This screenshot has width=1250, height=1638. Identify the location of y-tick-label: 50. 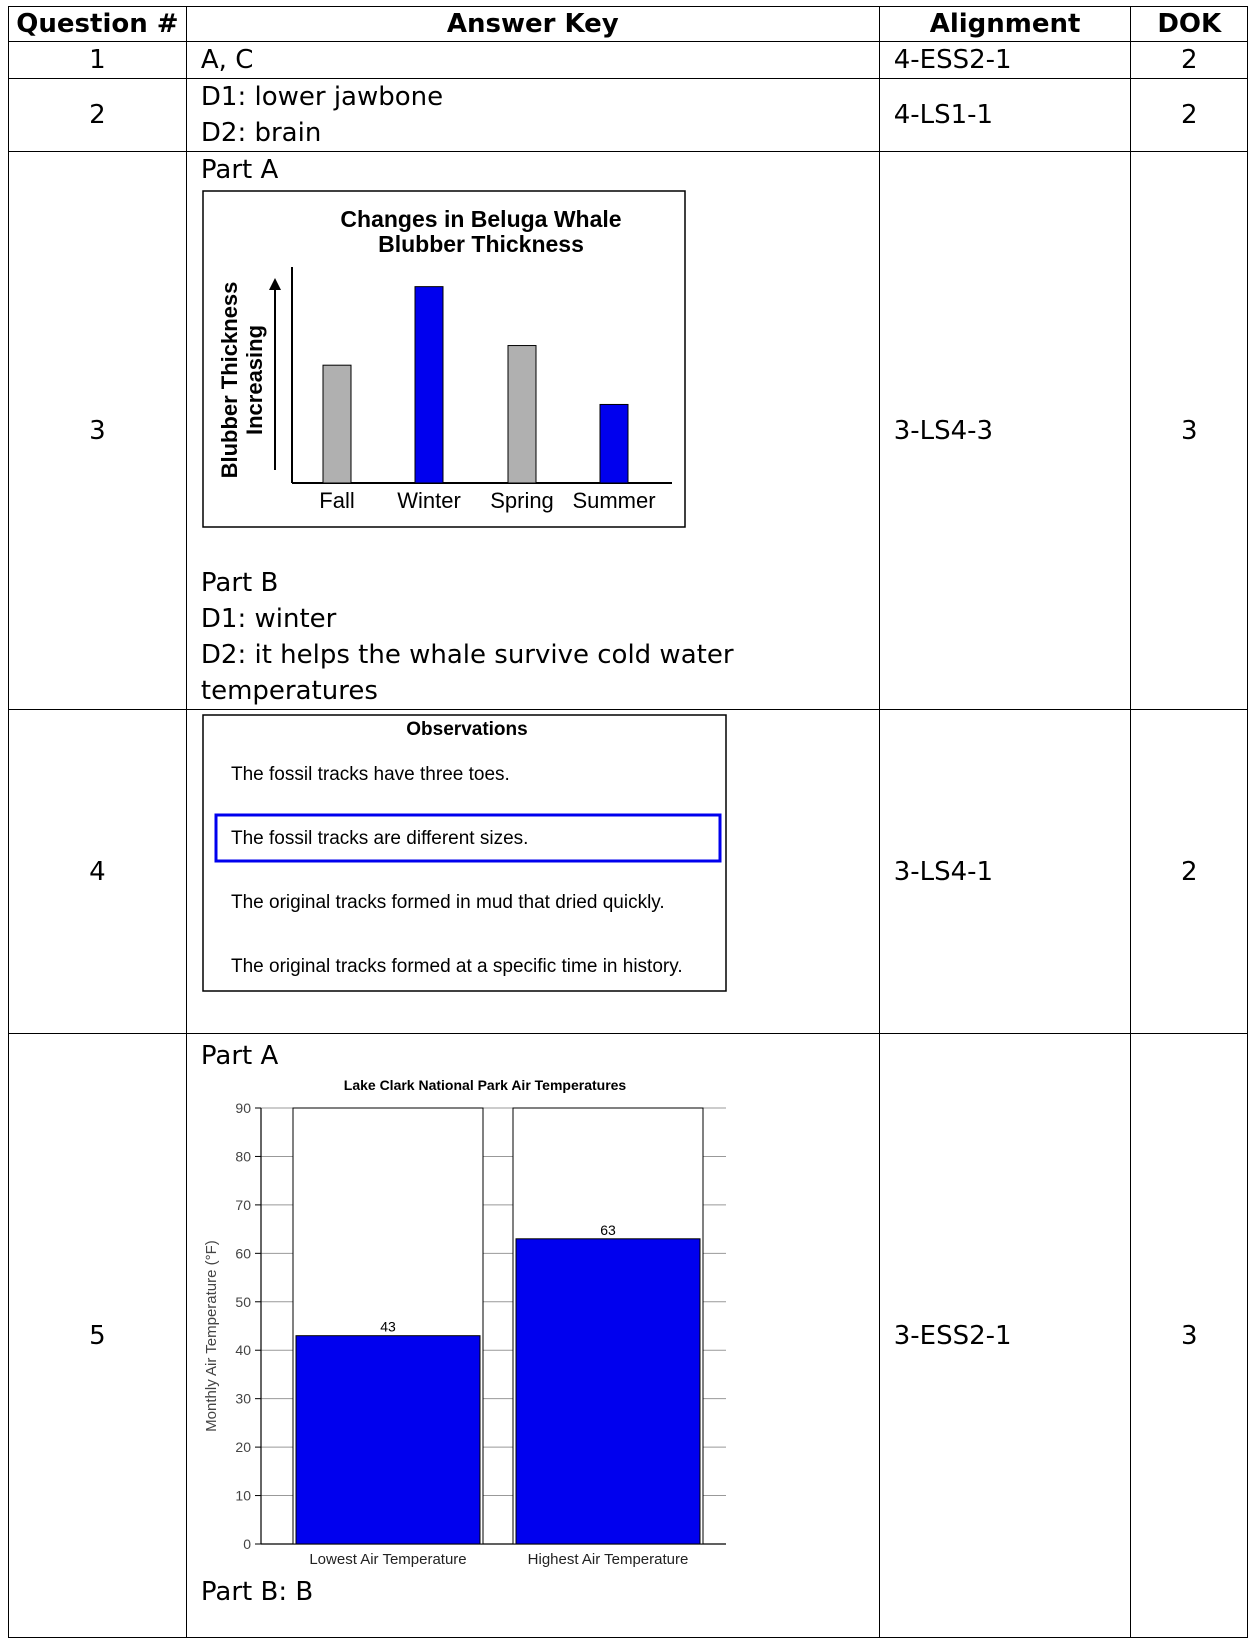
(243, 1302).